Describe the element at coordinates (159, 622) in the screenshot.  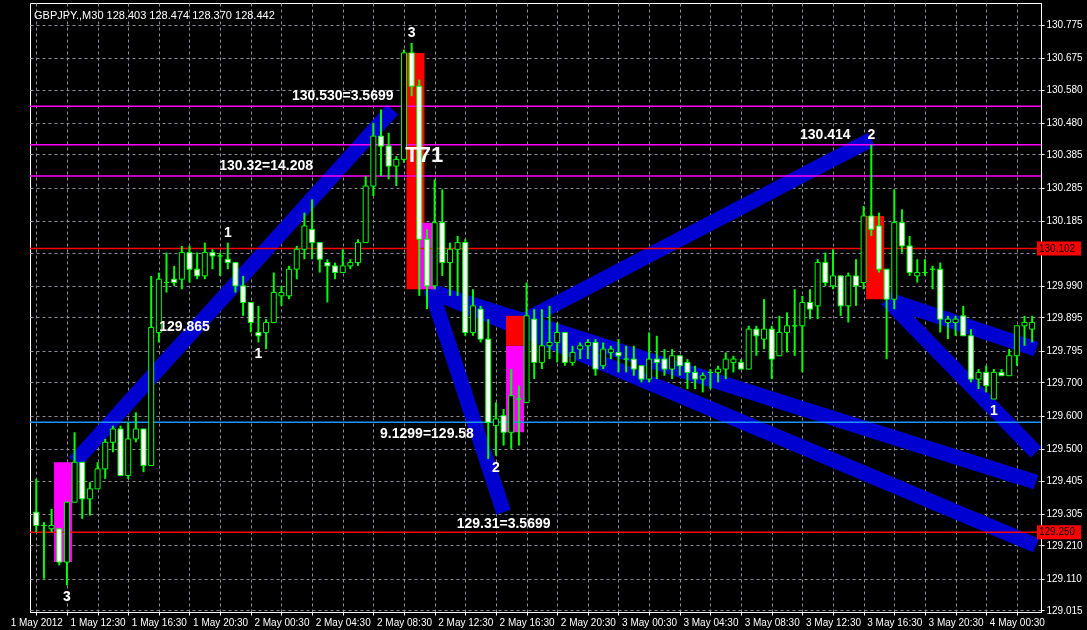
I see `x-tick-label: 1 May 16:30` at that location.